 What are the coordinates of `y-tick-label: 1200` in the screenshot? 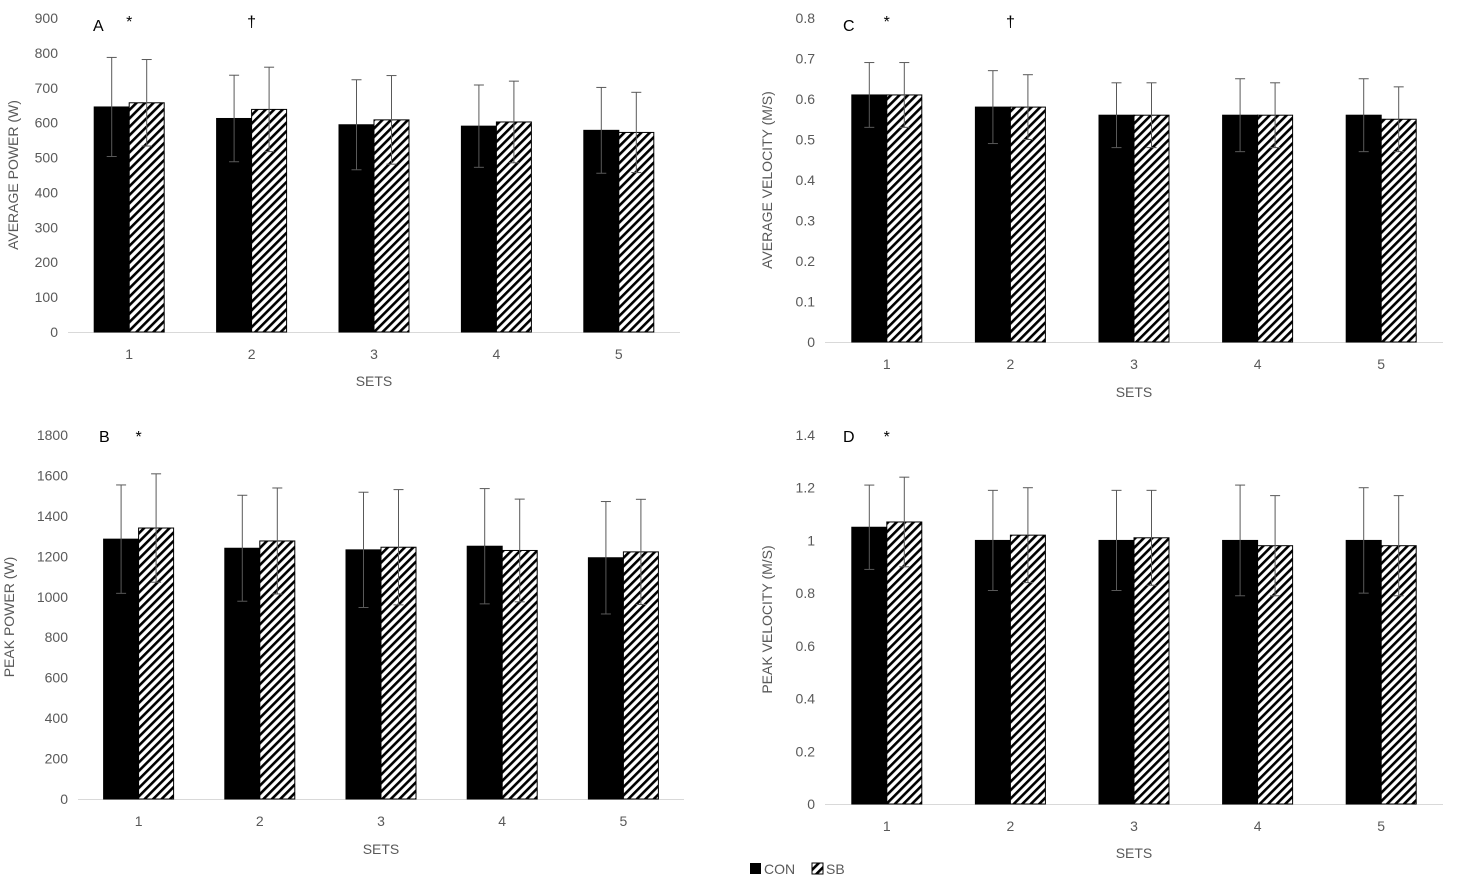 It's located at (52, 556).